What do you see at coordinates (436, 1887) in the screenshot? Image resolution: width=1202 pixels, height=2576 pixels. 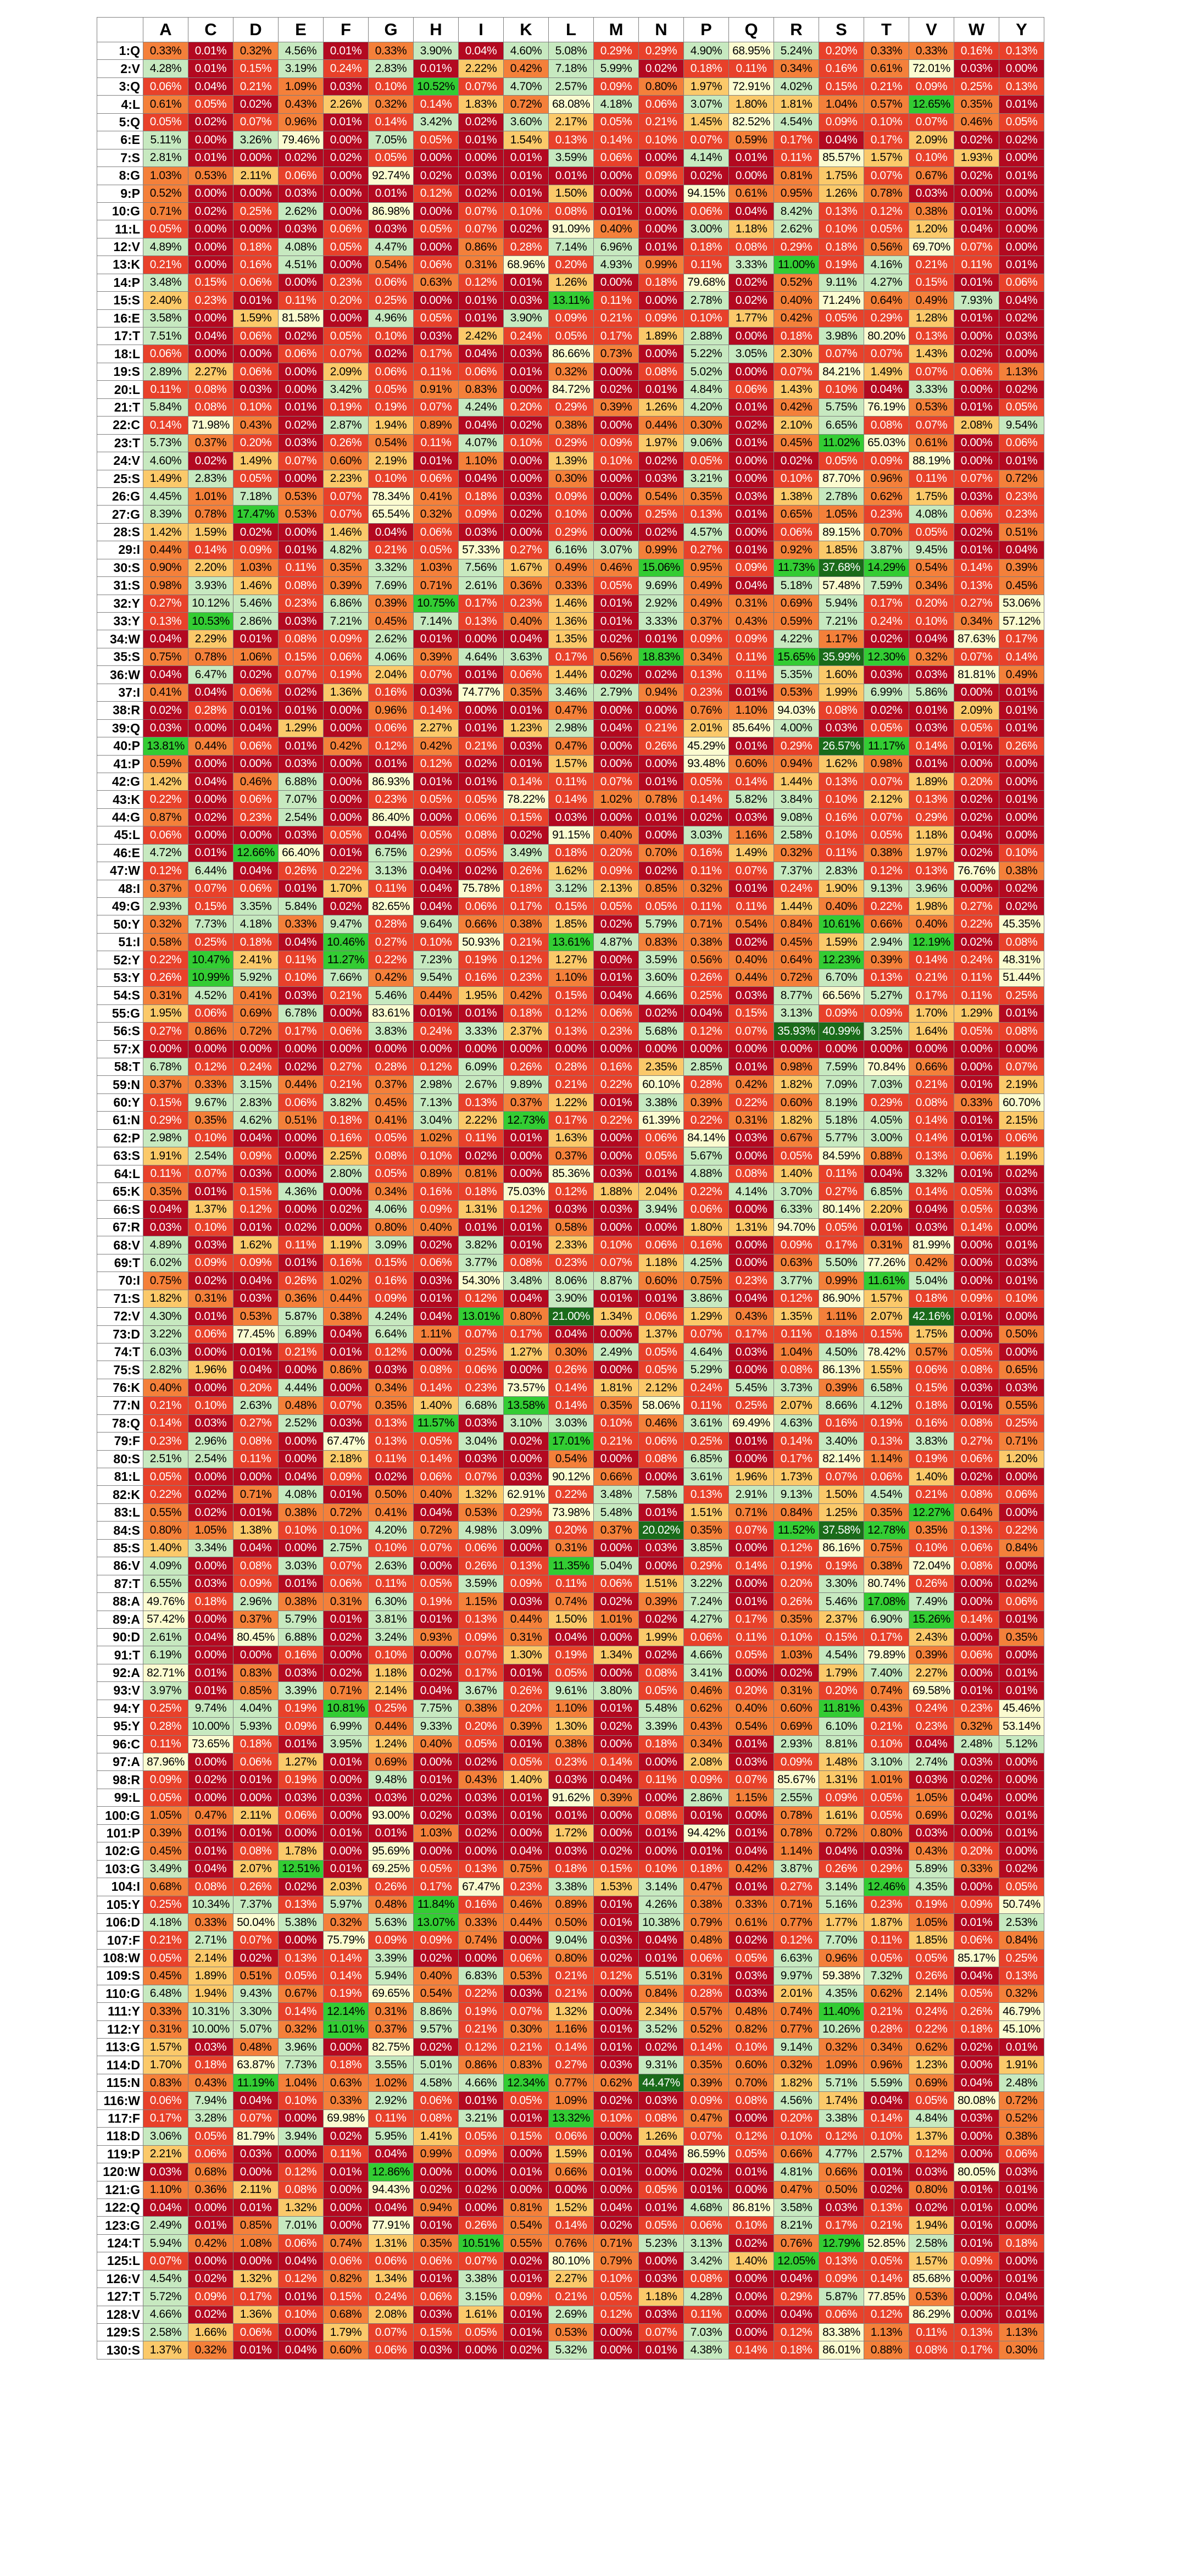 I see `heatmap-cell: 0.17%` at bounding box center [436, 1887].